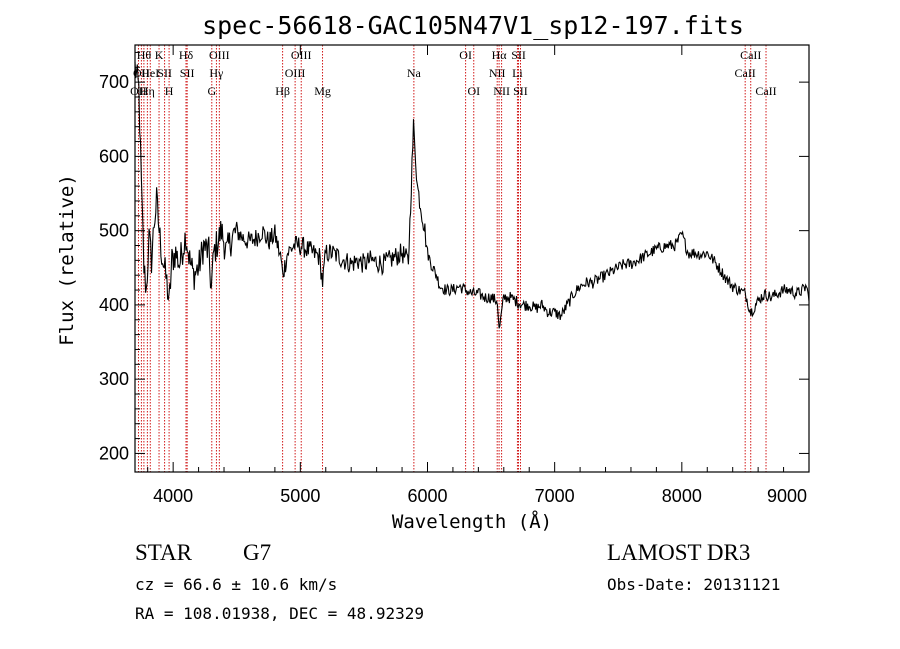  I want to click on y-tick-label: 700, so click(114, 82).